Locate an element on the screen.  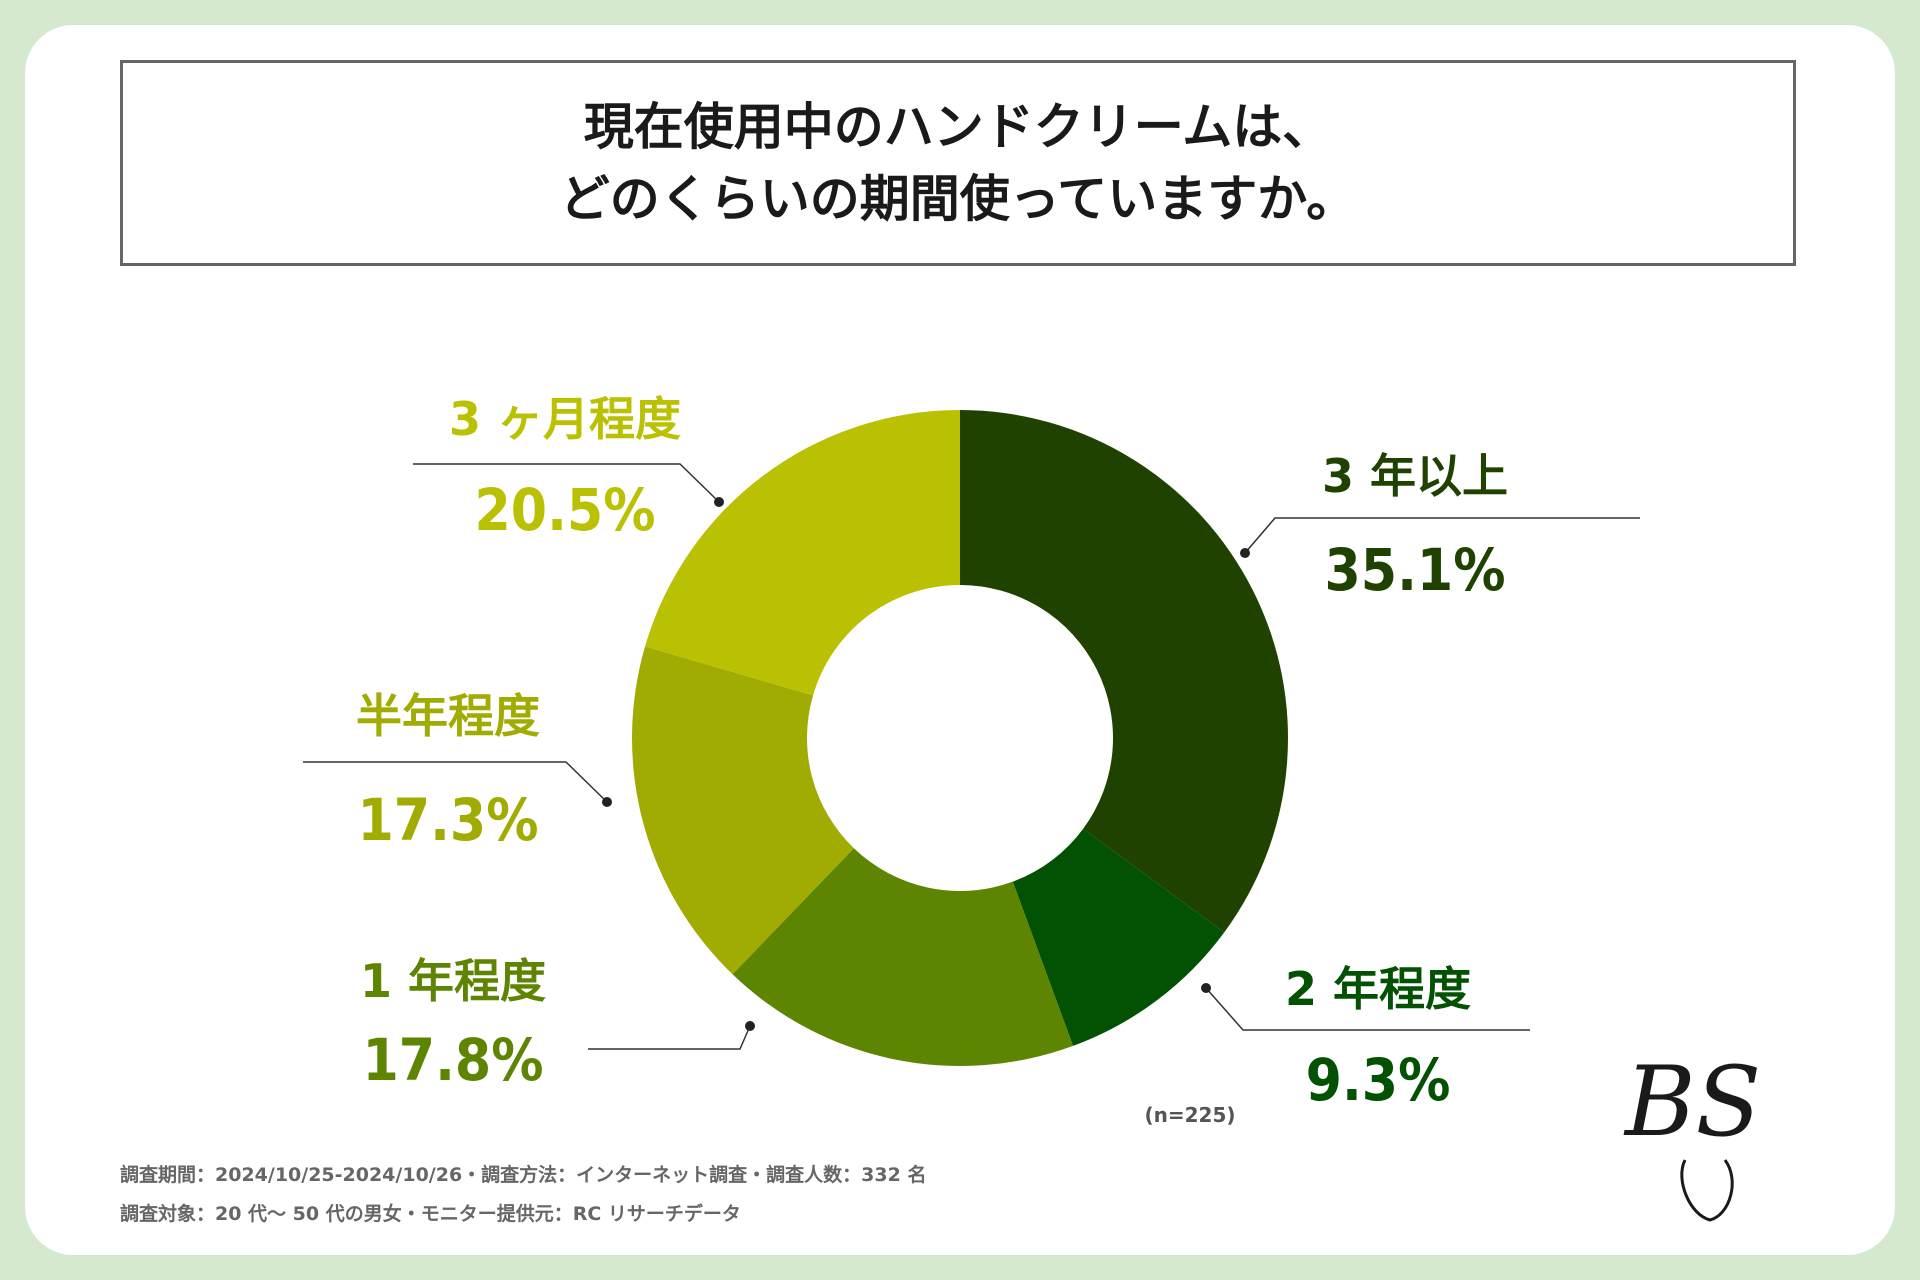
chart-title-line-2: どのくらいの期間使っていますか。 is located at coordinates (958, 199).